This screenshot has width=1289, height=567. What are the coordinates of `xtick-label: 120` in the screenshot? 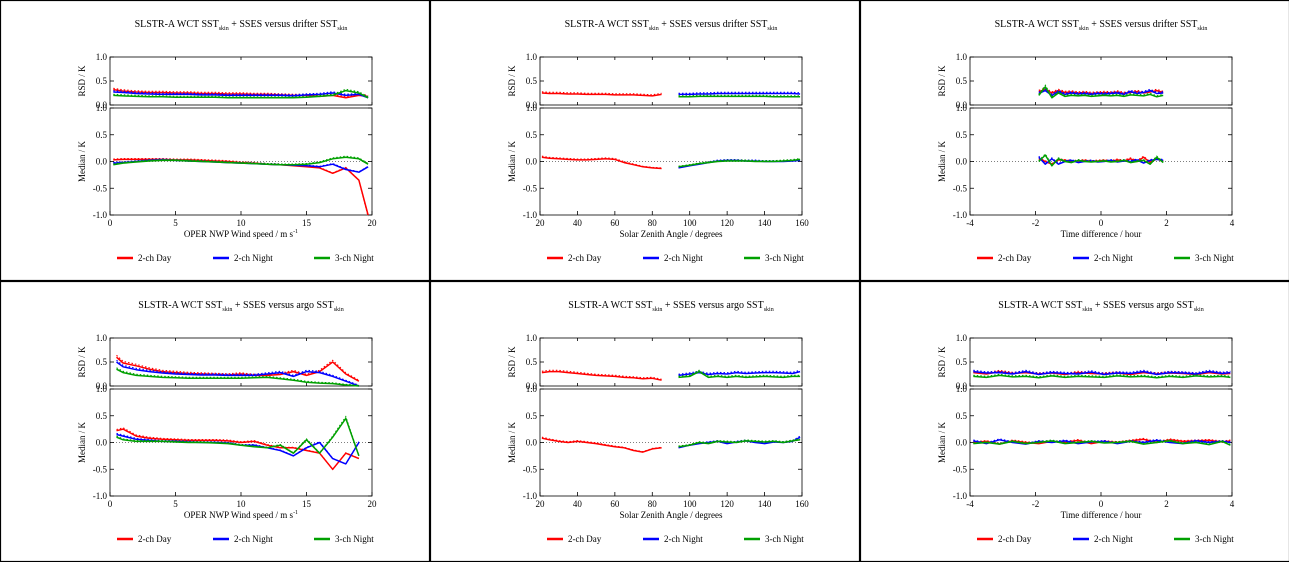 It's located at (727, 223).